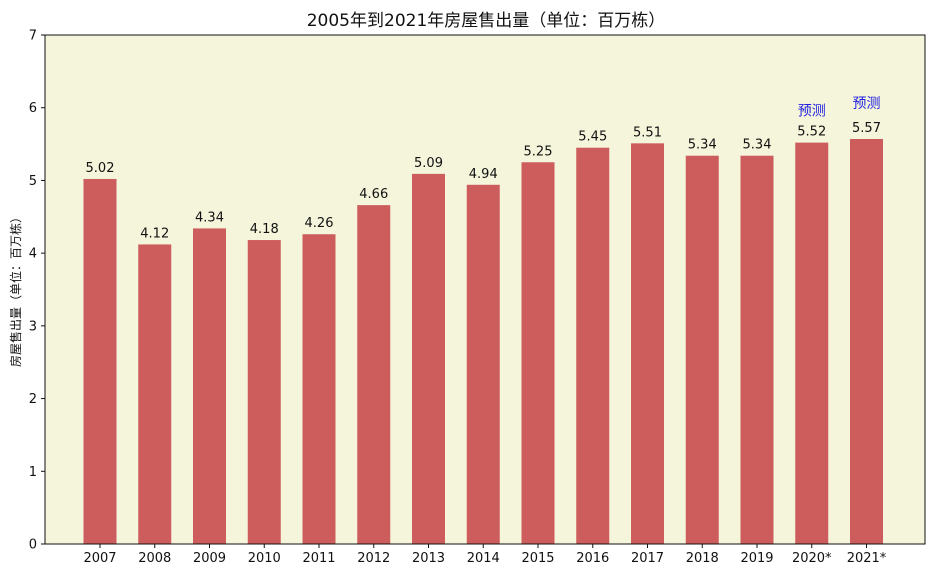  What do you see at coordinates (154, 558) in the screenshot?
I see `x-tick-label: 2008` at bounding box center [154, 558].